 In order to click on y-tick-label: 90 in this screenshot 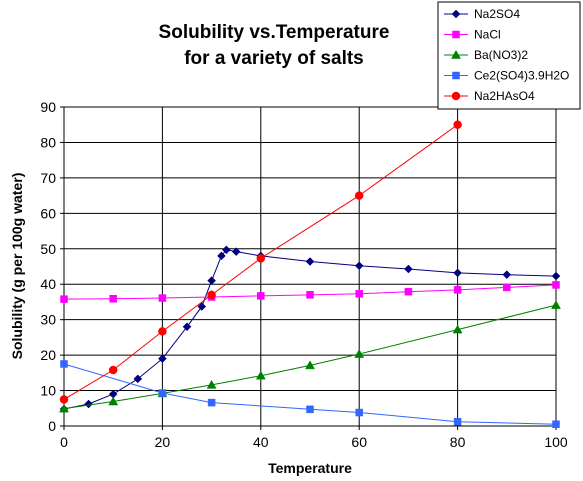, I will do `click(48, 107)`.